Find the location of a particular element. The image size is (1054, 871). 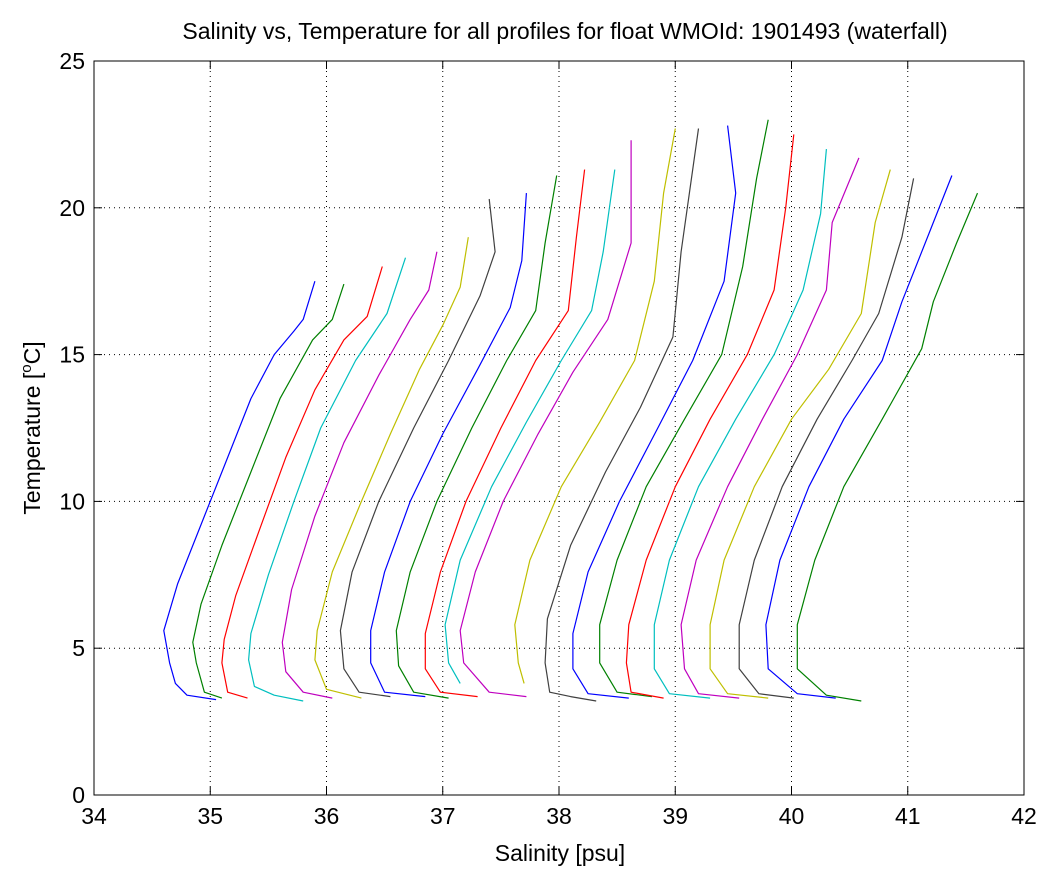

y-tick-label: 5 is located at coordinates (78, 648).